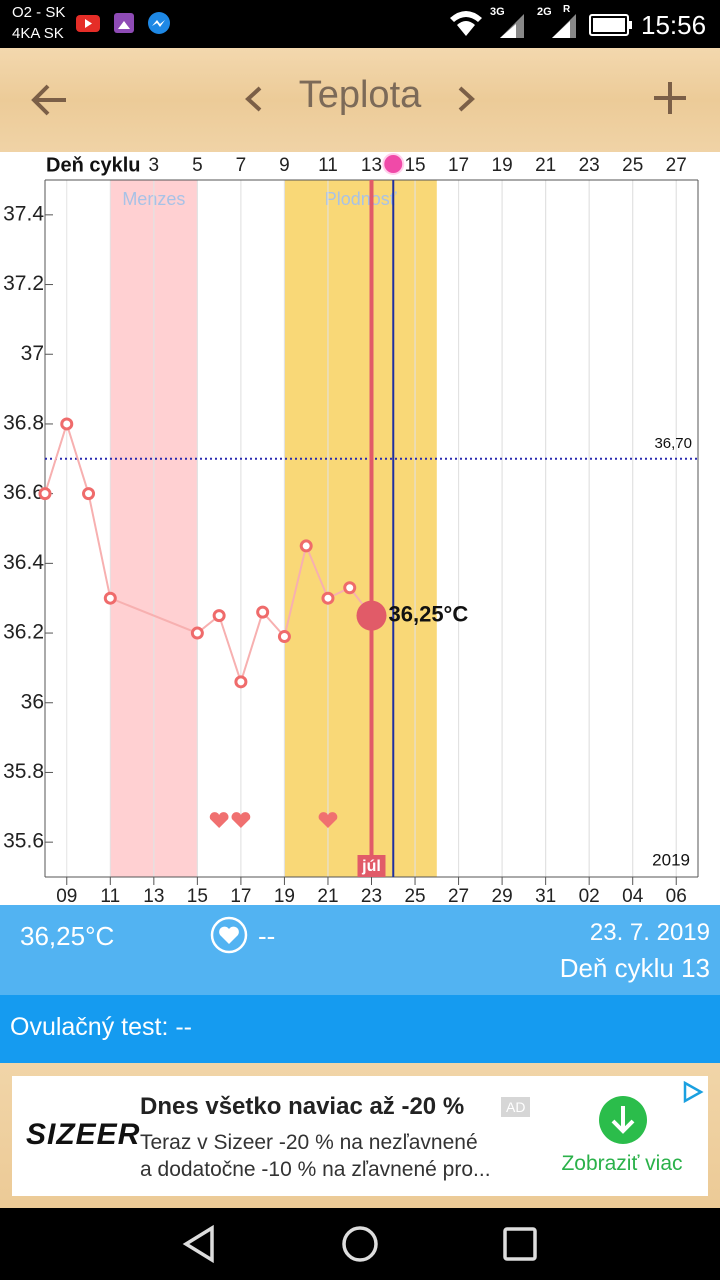  Describe the element at coordinates (541, 24) in the screenshot. I see `system-icons` at that location.